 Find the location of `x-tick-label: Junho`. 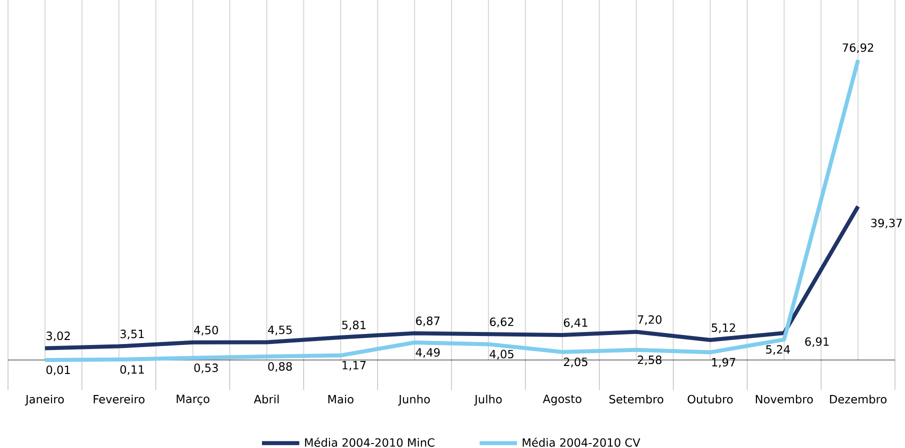

x-tick-label: Junho is located at coordinates (414, 400).